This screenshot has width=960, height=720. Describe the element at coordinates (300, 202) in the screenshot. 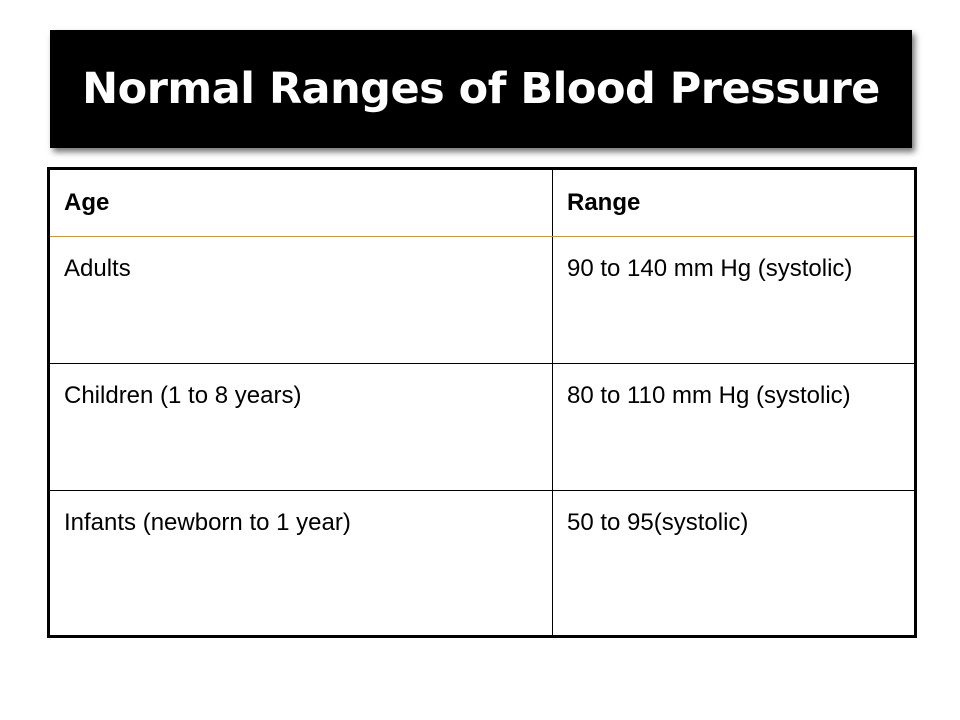

I see `header-age: Age` at that location.